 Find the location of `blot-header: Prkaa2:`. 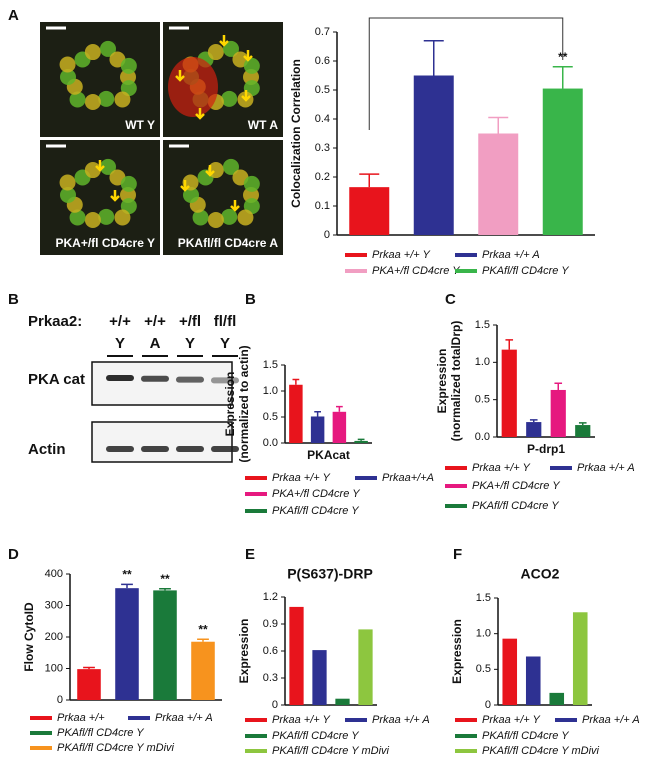

blot-header: Prkaa2: is located at coordinates (55, 321).